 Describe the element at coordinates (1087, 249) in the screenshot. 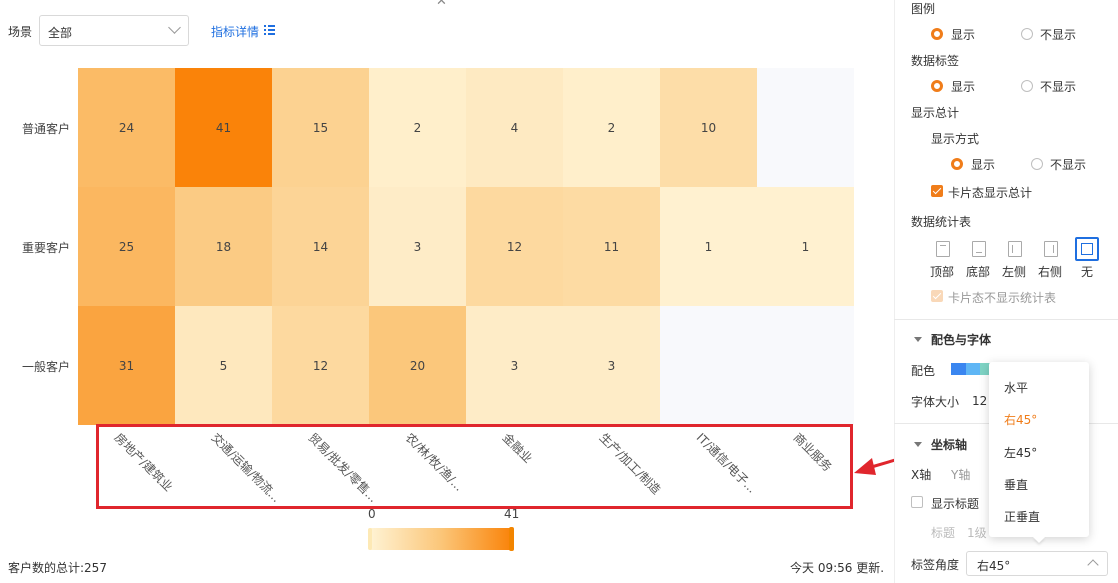

I see `position-none-icon` at that location.